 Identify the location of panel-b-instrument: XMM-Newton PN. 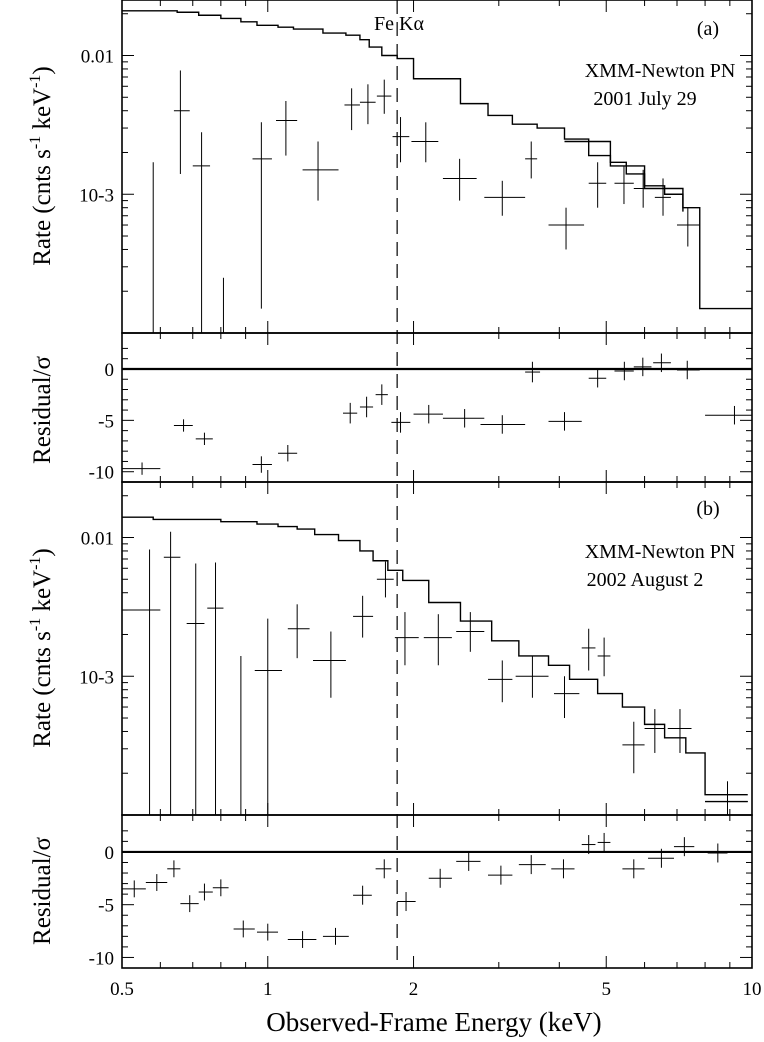
(660, 552).